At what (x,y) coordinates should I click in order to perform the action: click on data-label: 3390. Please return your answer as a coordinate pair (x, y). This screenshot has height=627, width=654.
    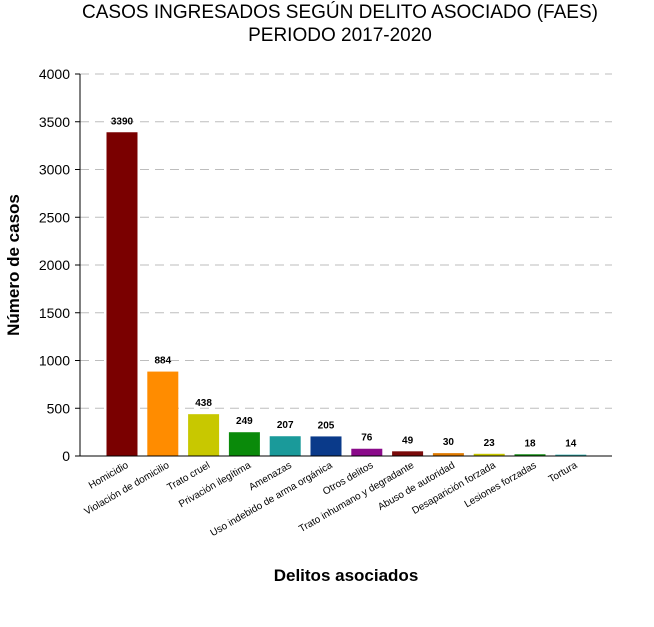
    Looking at the image, I should click on (122, 121).